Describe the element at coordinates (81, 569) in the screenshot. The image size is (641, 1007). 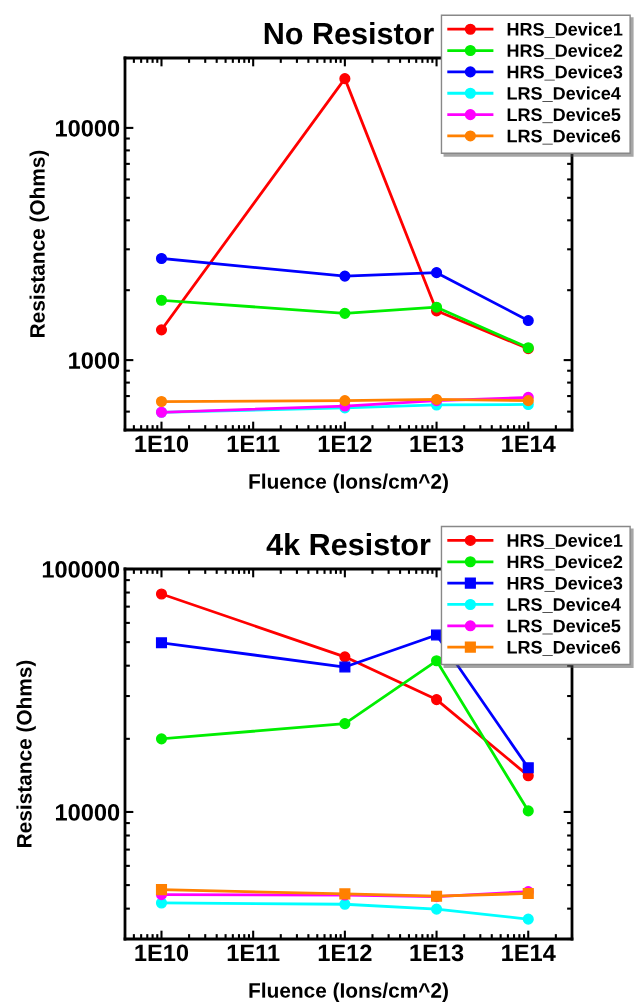
I see `y-tick-label: 100000` at that location.